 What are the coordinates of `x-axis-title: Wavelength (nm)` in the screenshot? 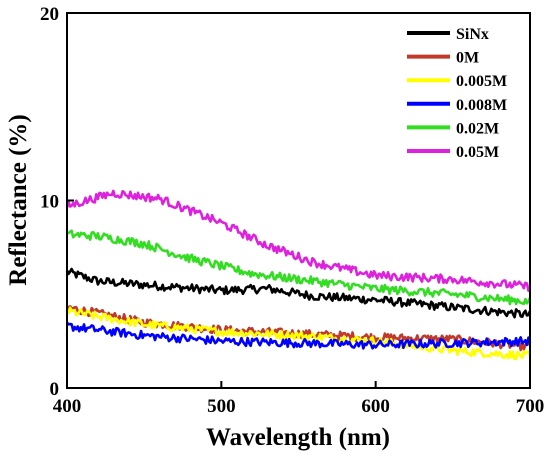 It's located at (298, 437).